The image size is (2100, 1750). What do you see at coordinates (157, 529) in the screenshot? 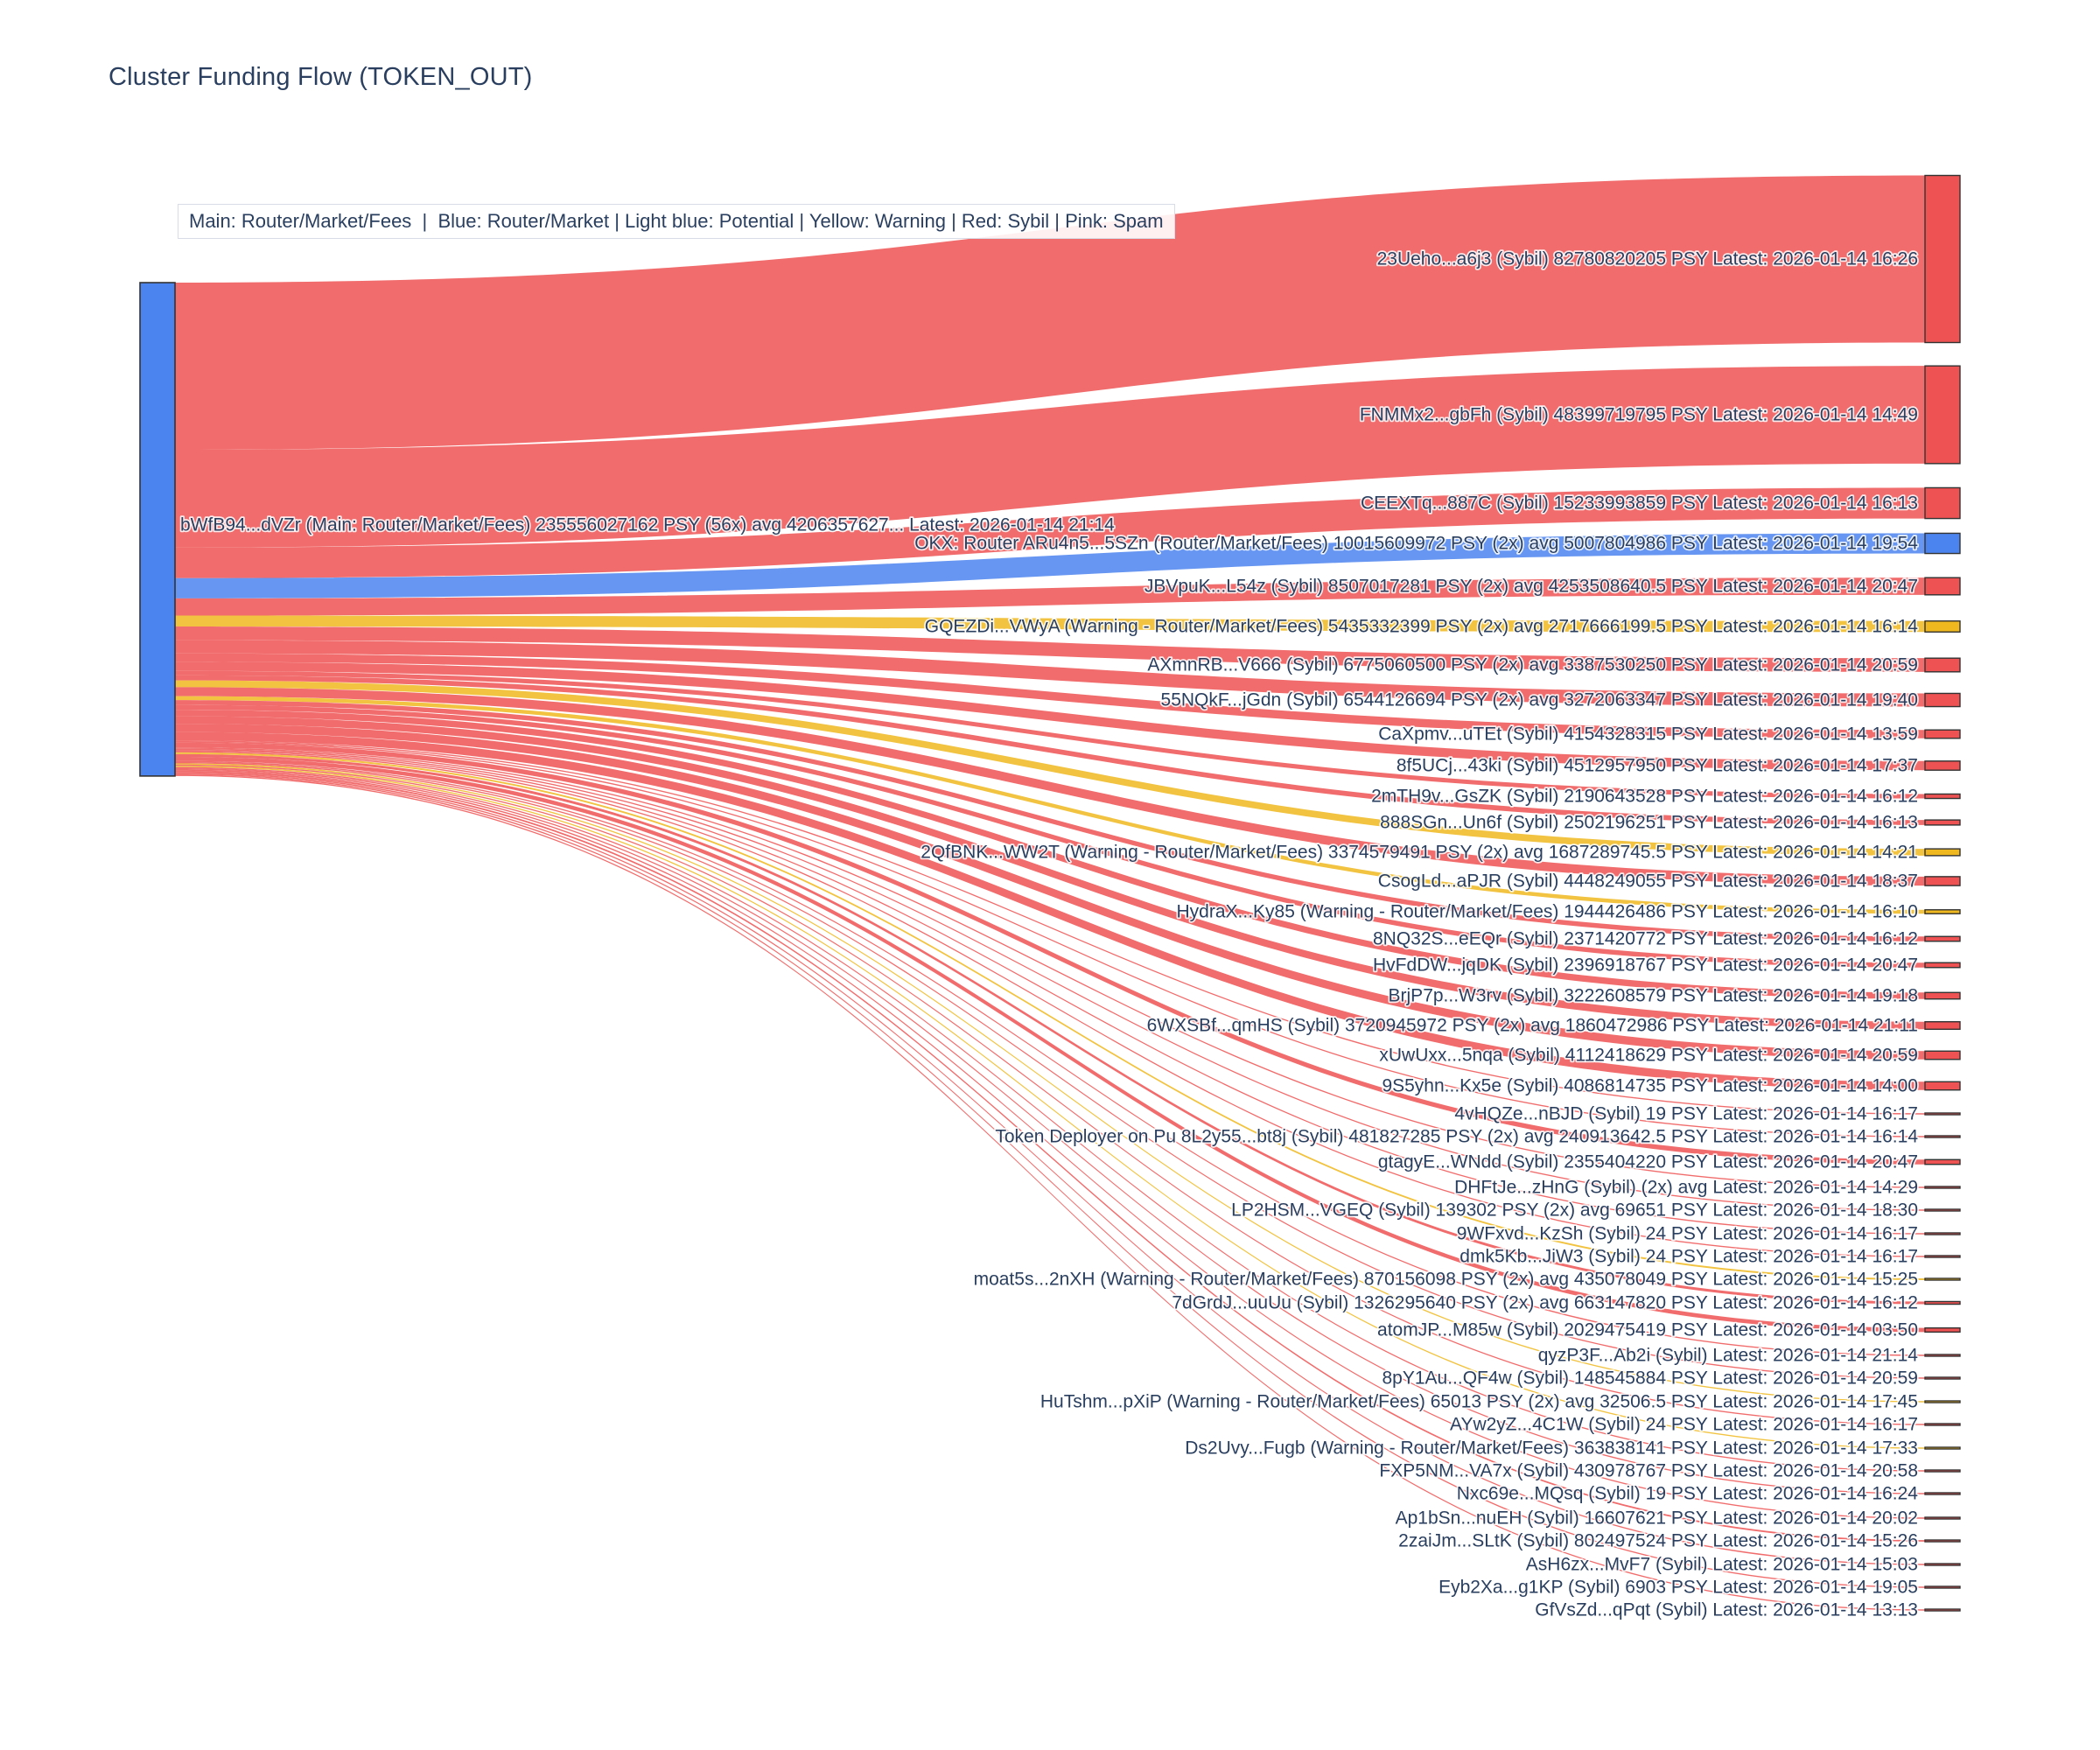
I see `sankey-source-node` at bounding box center [157, 529].